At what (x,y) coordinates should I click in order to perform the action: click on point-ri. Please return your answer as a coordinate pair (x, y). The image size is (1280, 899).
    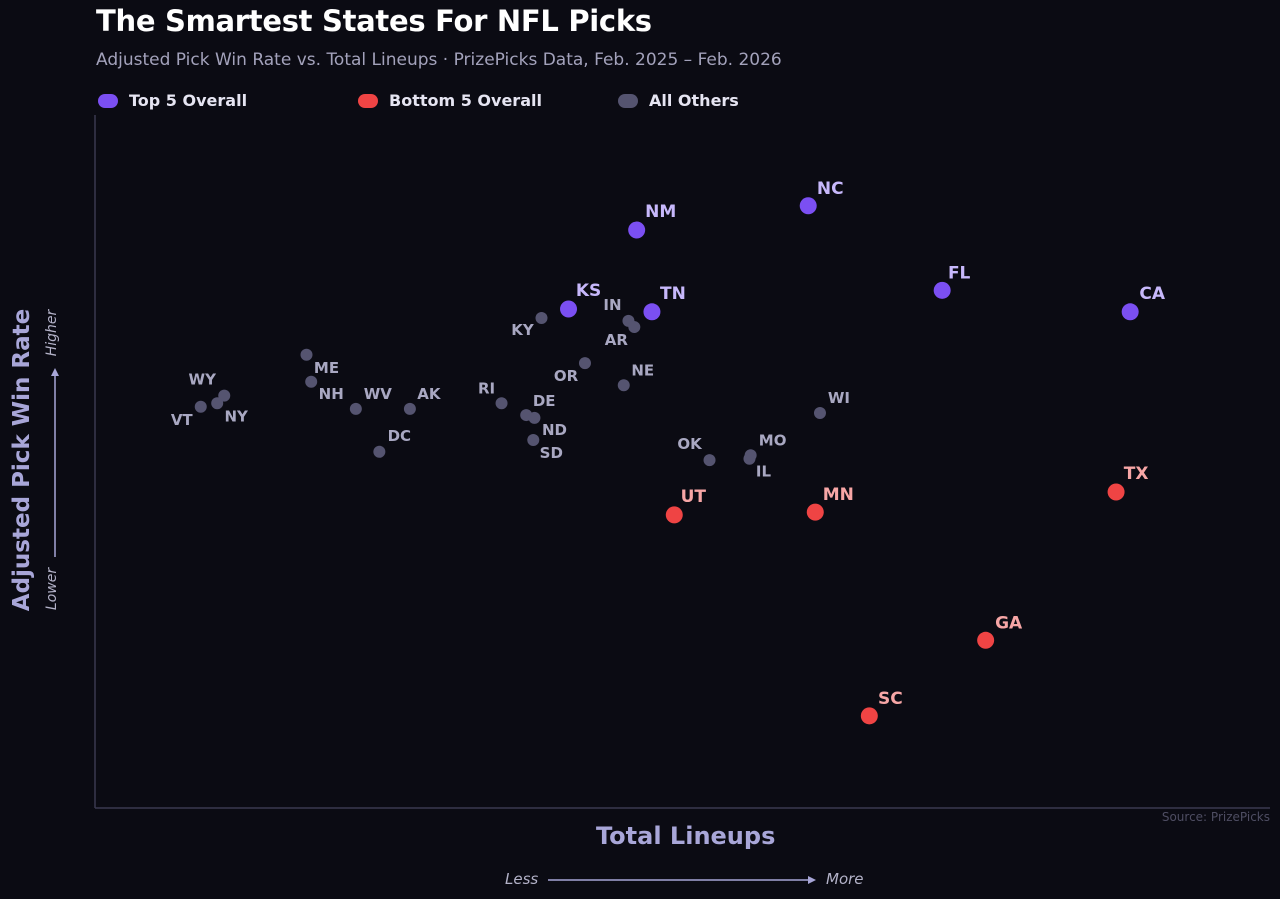
    Looking at the image, I should click on (501, 403).